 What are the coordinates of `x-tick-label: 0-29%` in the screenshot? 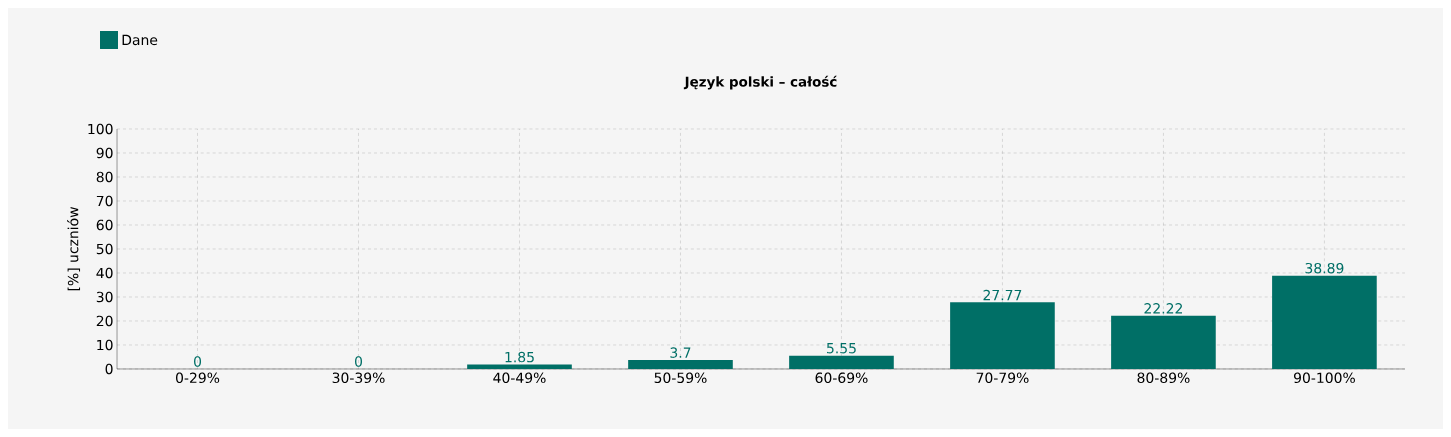 It's located at (197, 378).